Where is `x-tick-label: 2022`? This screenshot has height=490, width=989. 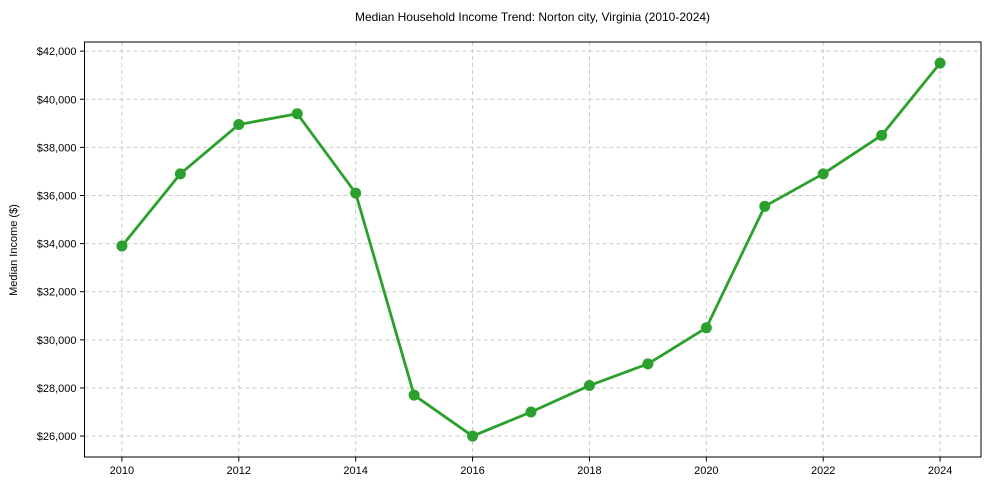
x-tick-label: 2022 is located at coordinates (823, 471).